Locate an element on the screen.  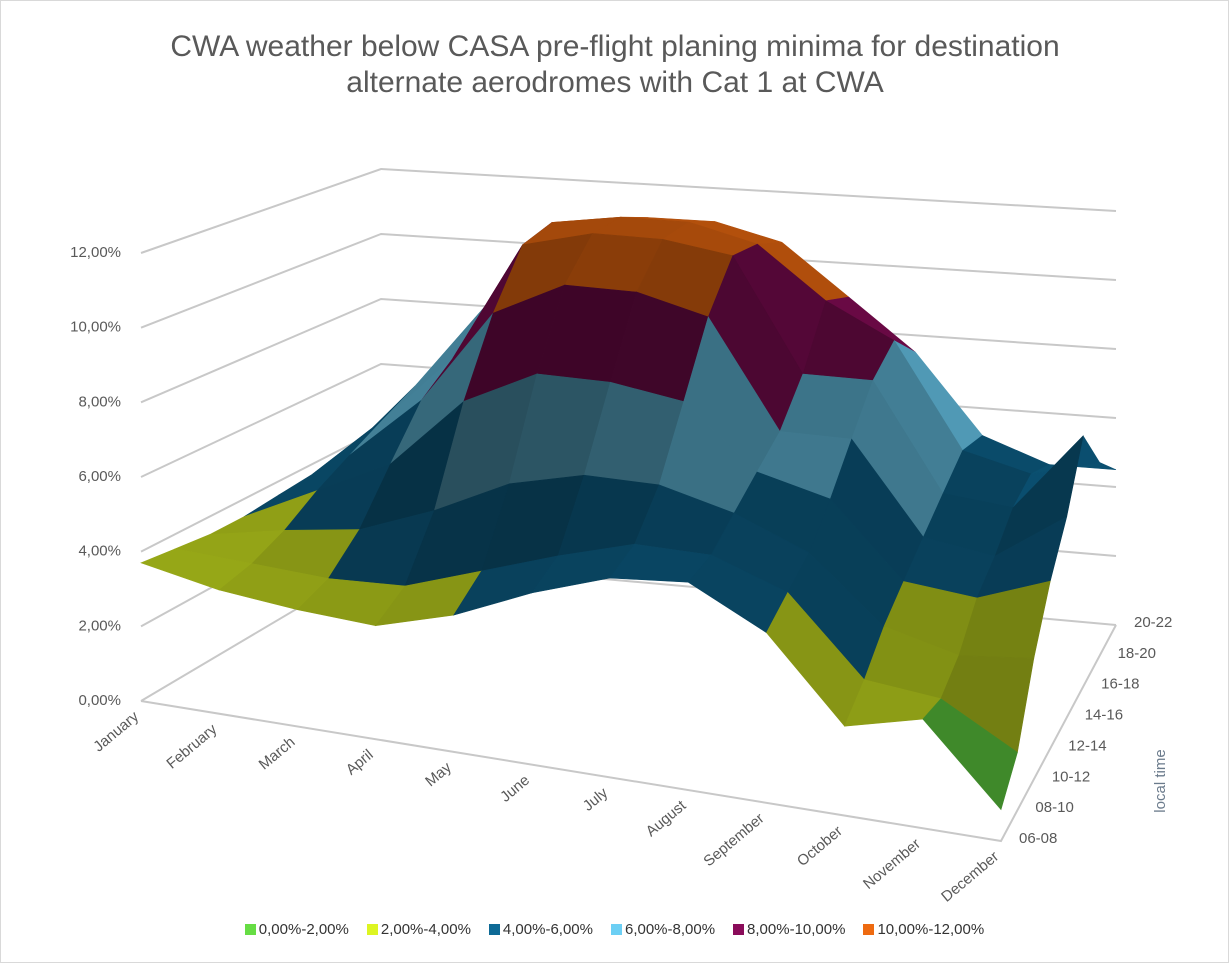
depth-tick-label: 06-08 is located at coordinates (1038, 838).